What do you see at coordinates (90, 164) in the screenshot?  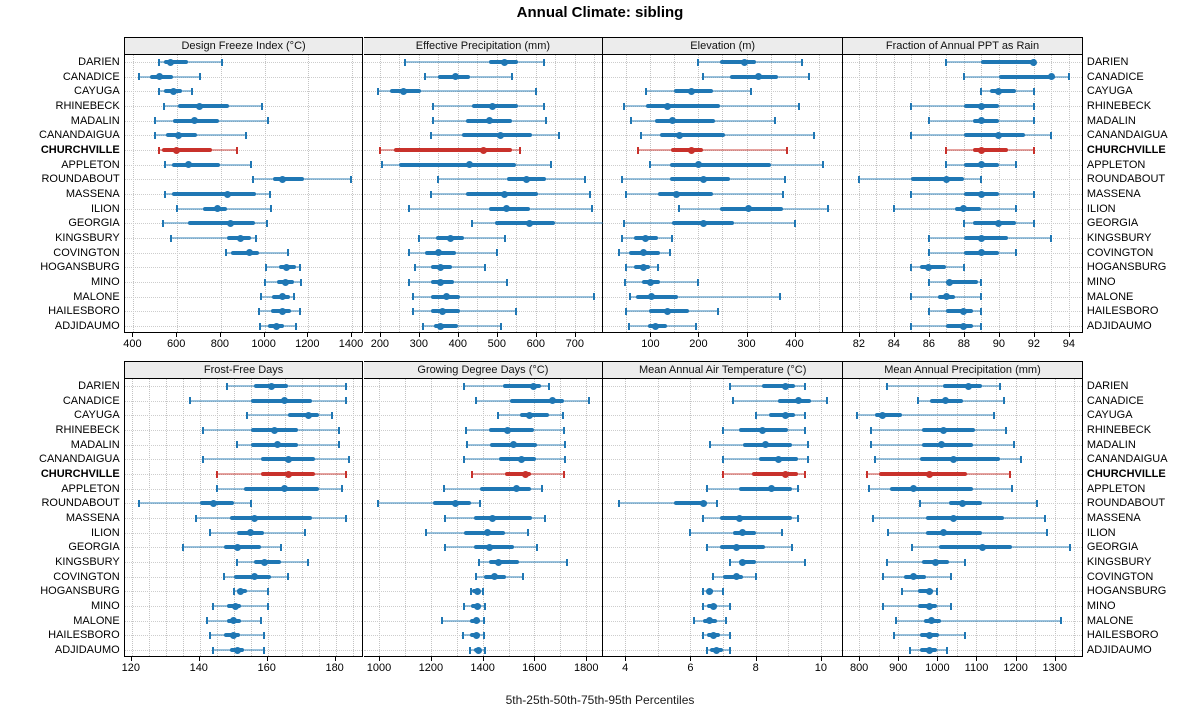 I see `row-label-left: APPLETON` at bounding box center [90, 164].